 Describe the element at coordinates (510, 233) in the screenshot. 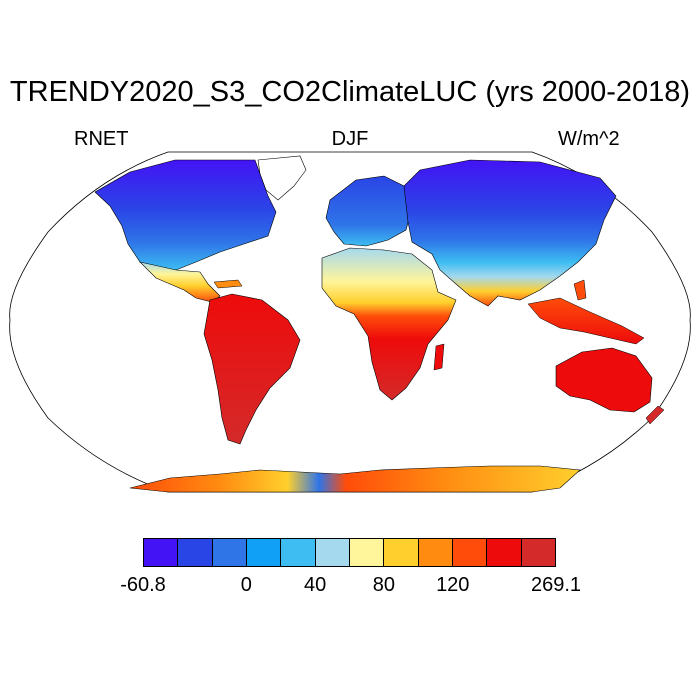

I see `asia-region` at that location.